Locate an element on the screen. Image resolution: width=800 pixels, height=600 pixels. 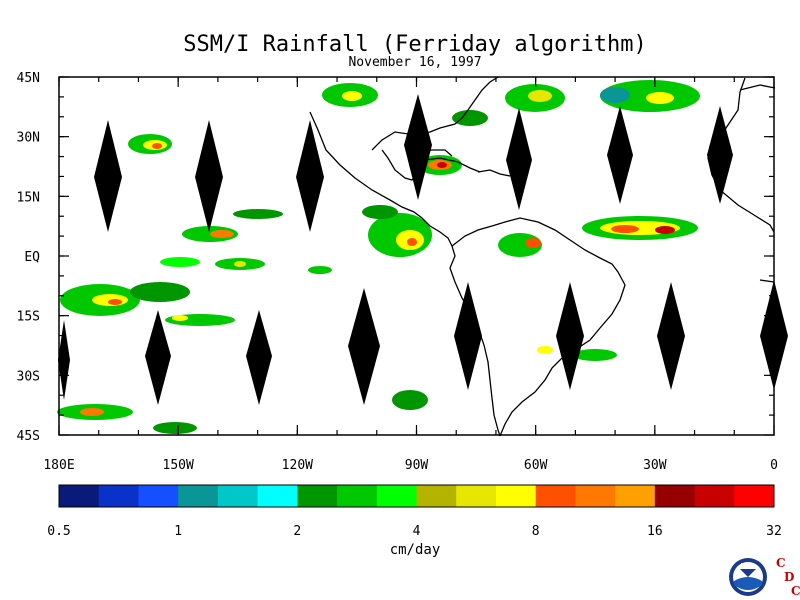
colorbar-label: 2 is located at coordinates (297, 531).